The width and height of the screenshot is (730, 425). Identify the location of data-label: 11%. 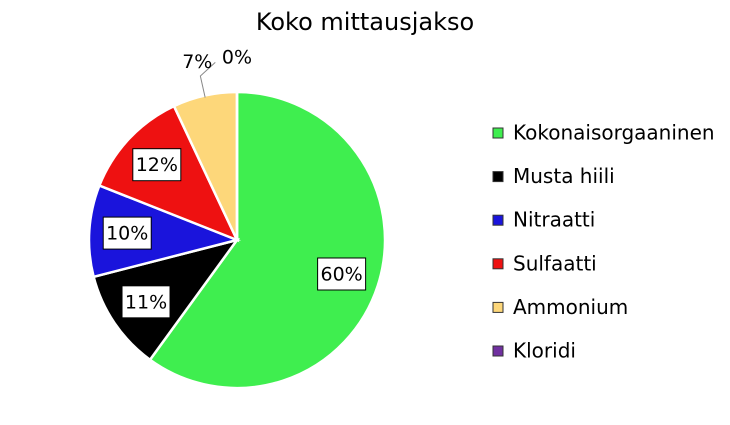
(146, 302).